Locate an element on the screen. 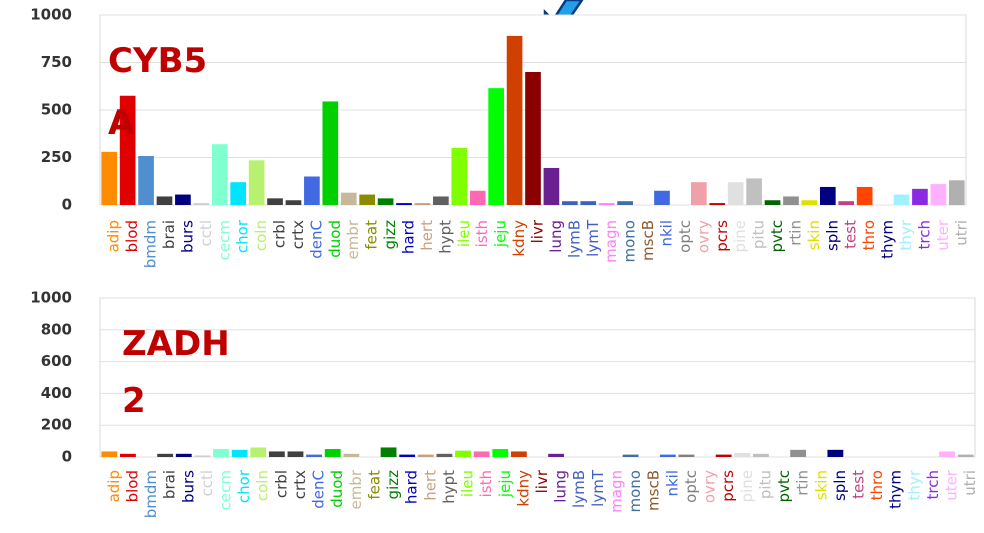 Image resolution: width=984 pixels, height=533 pixels. x-tick-label: embr is located at coordinates (356, 489).